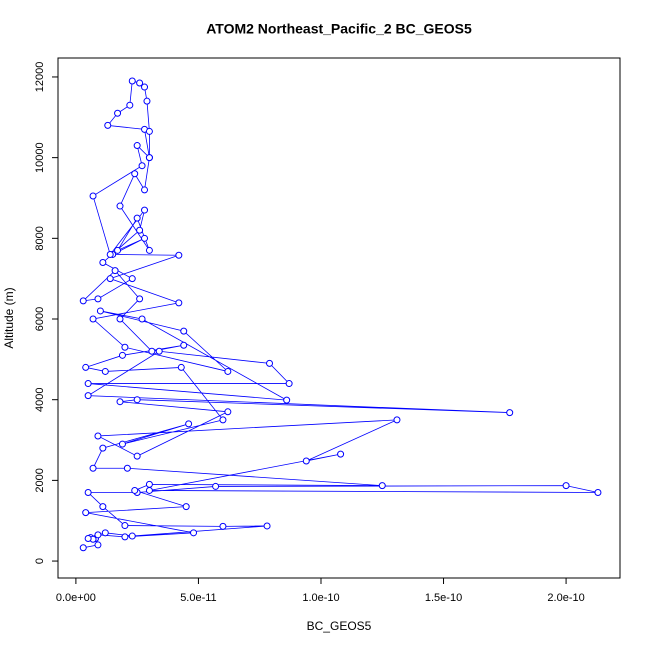  Describe the element at coordinates (40, 157) in the screenshot. I see `y-tick-label: 10000` at that location.